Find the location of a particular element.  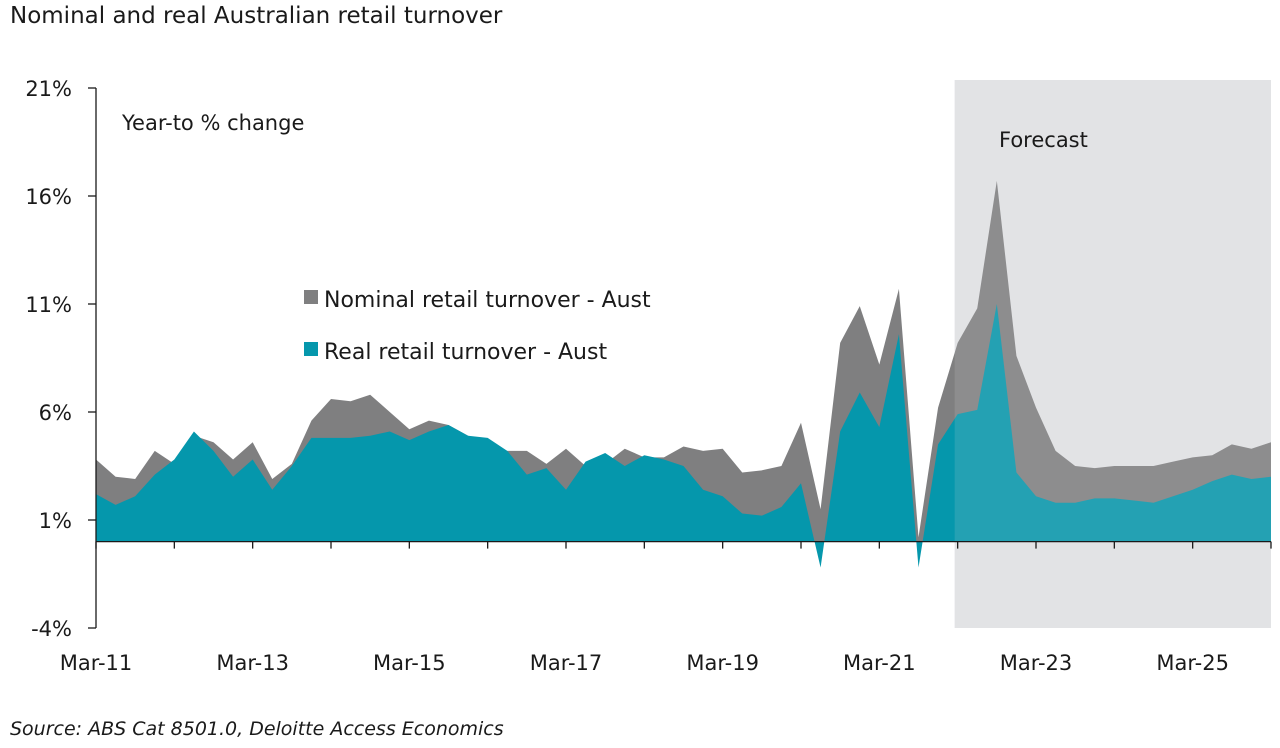

y-axis-ticks: -4% 1% 6% 11% 16% 21% is located at coordinates (60, 359).